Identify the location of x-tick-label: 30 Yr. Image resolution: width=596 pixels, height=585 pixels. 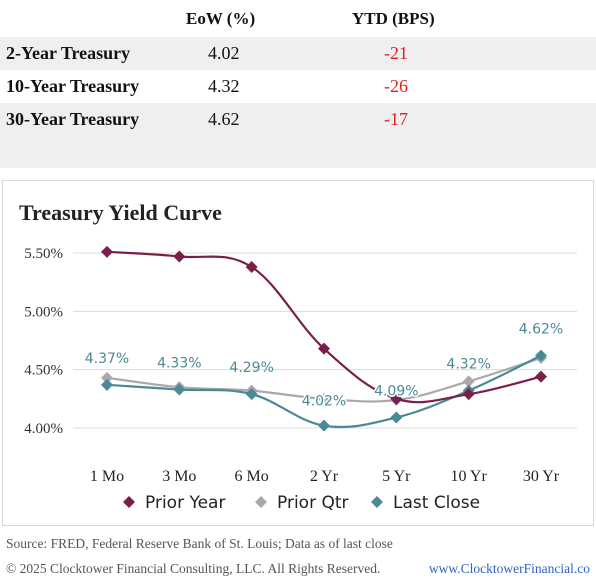
(541, 476).